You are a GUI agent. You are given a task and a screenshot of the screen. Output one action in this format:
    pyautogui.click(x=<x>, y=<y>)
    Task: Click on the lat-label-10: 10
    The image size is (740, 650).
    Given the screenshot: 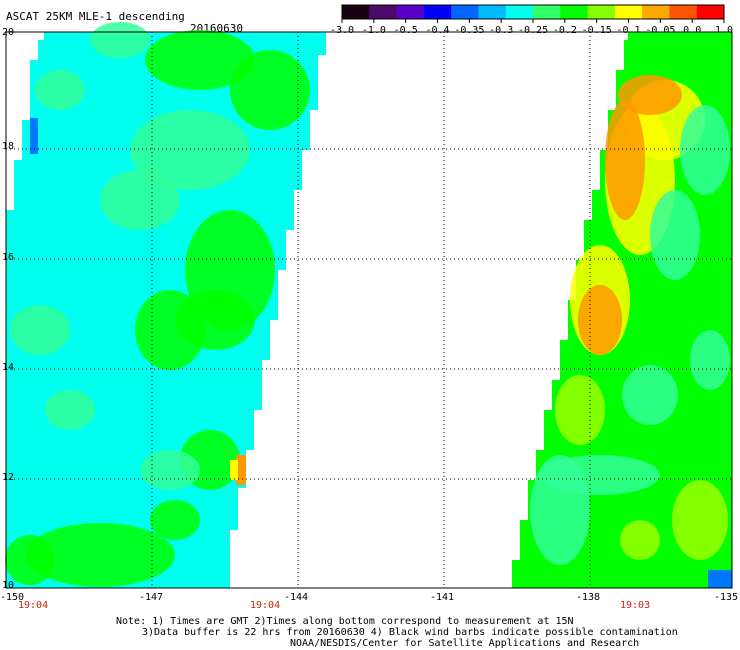 What is the action you would take?
    pyautogui.click(x=8, y=585)
    